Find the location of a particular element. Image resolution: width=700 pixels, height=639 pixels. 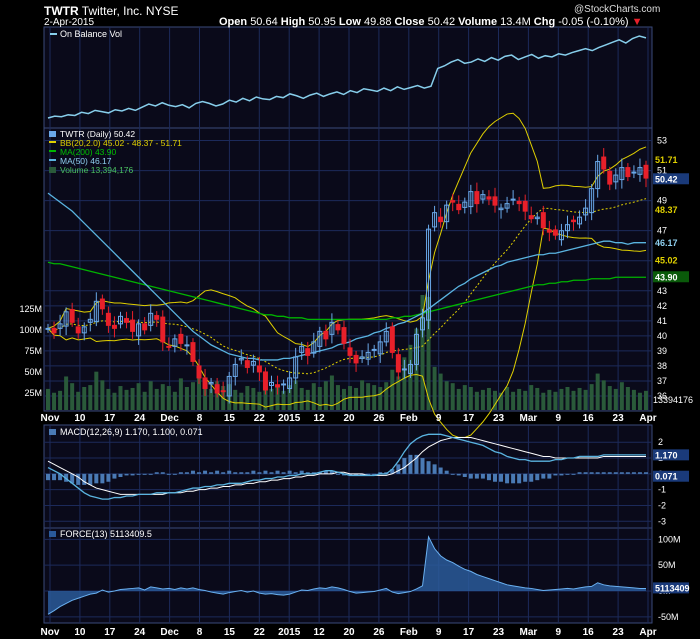

x-tick-label: 8 is located at coordinates (200, 418).